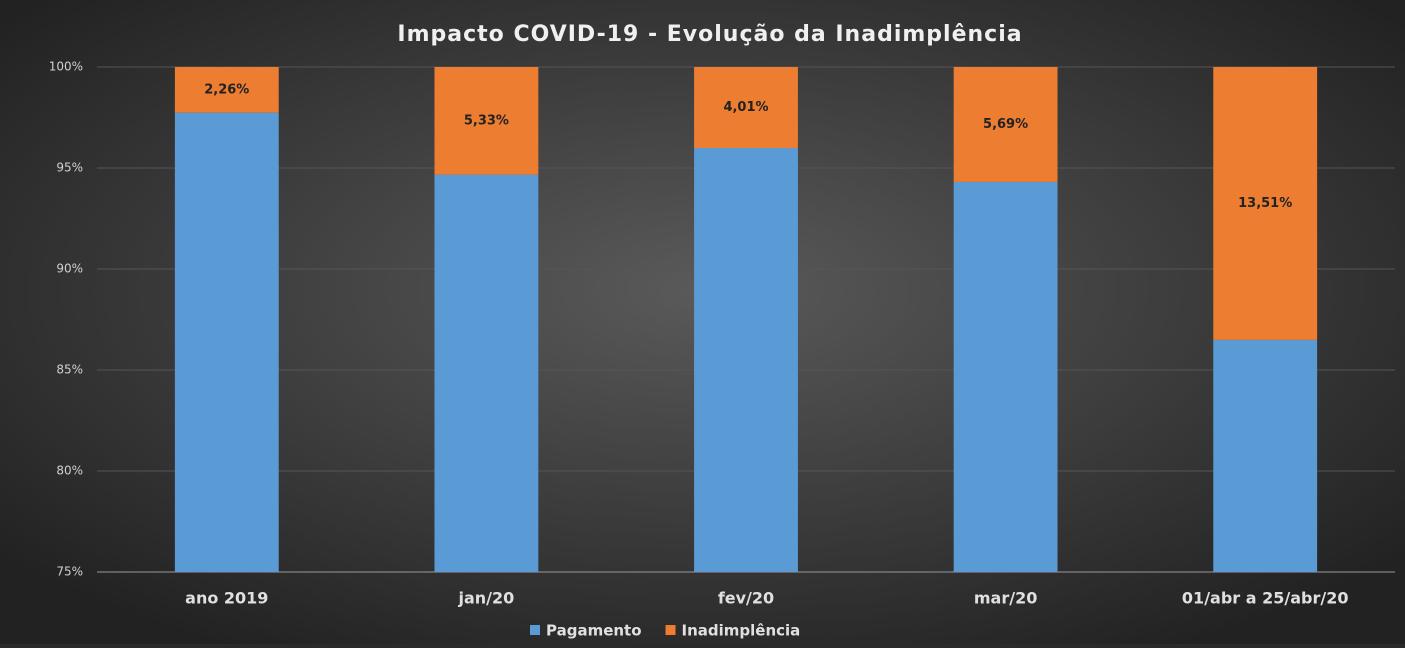  Describe the element at coordinates (1265, 598) in the screenshot. I see `x-tick-label: 01/abr a 25/abr/20` at that location.